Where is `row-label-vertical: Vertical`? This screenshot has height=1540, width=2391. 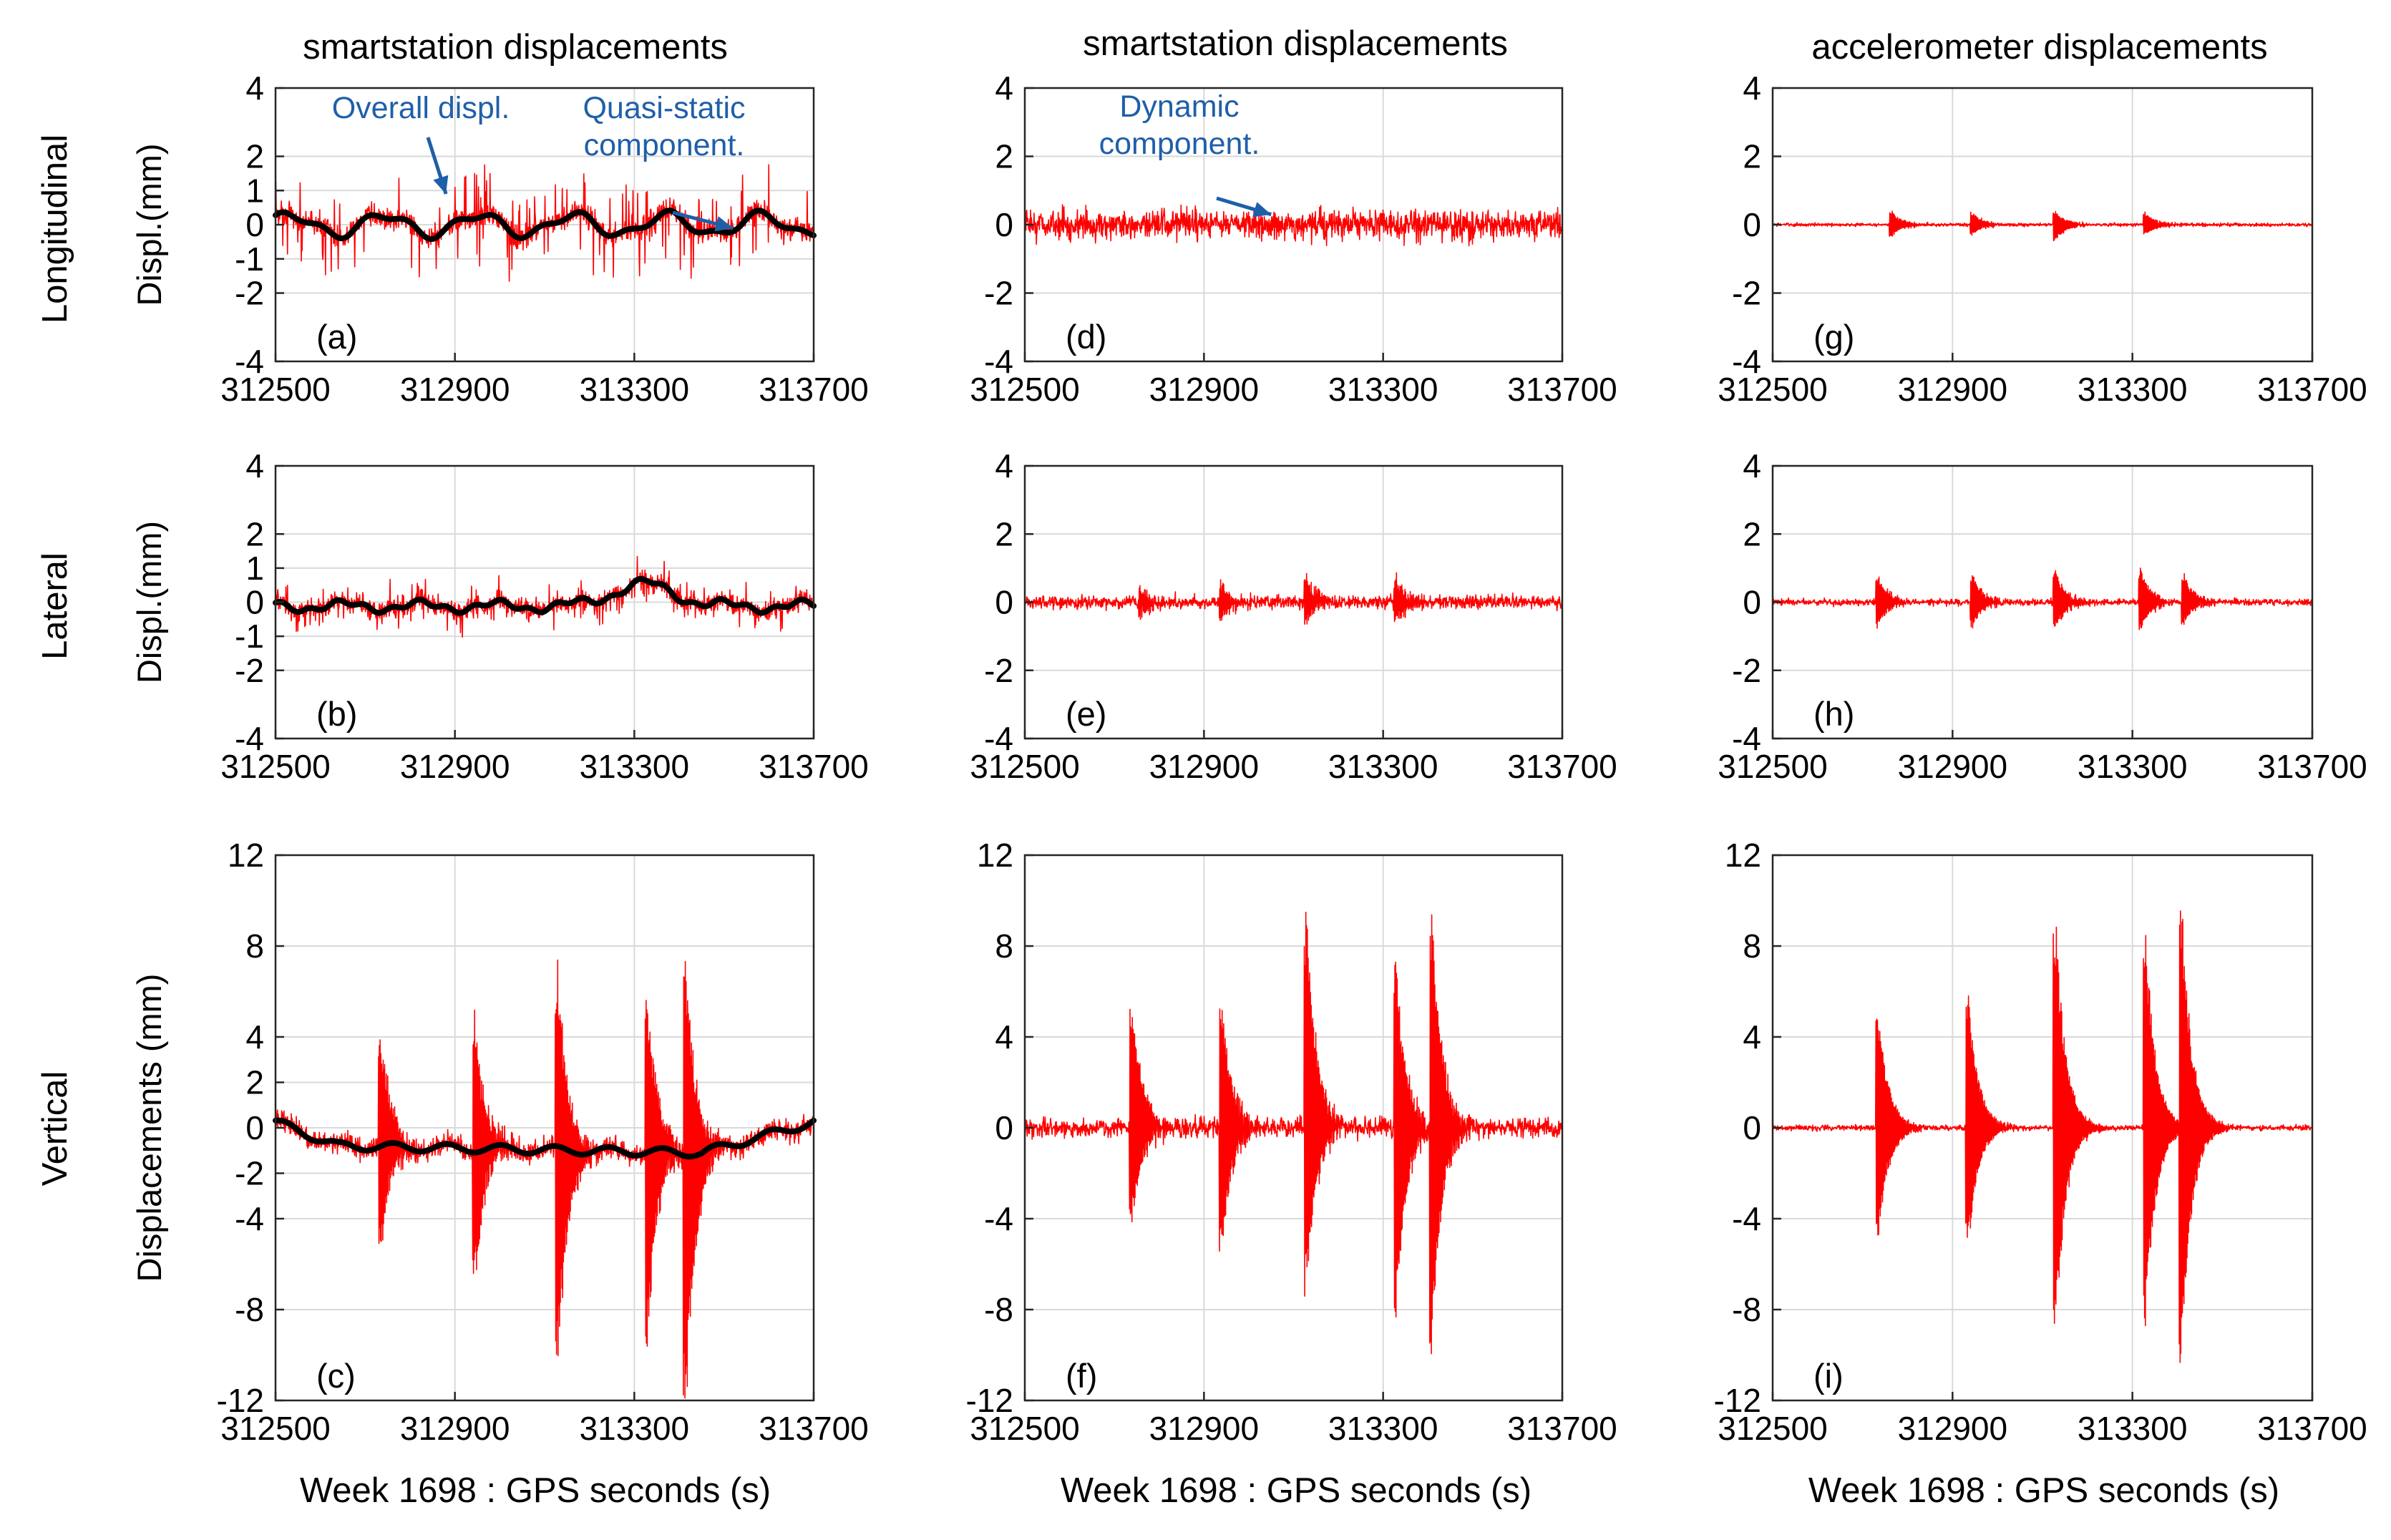 row-label-vertical: Vertical is located at coordinates (55, 1128).